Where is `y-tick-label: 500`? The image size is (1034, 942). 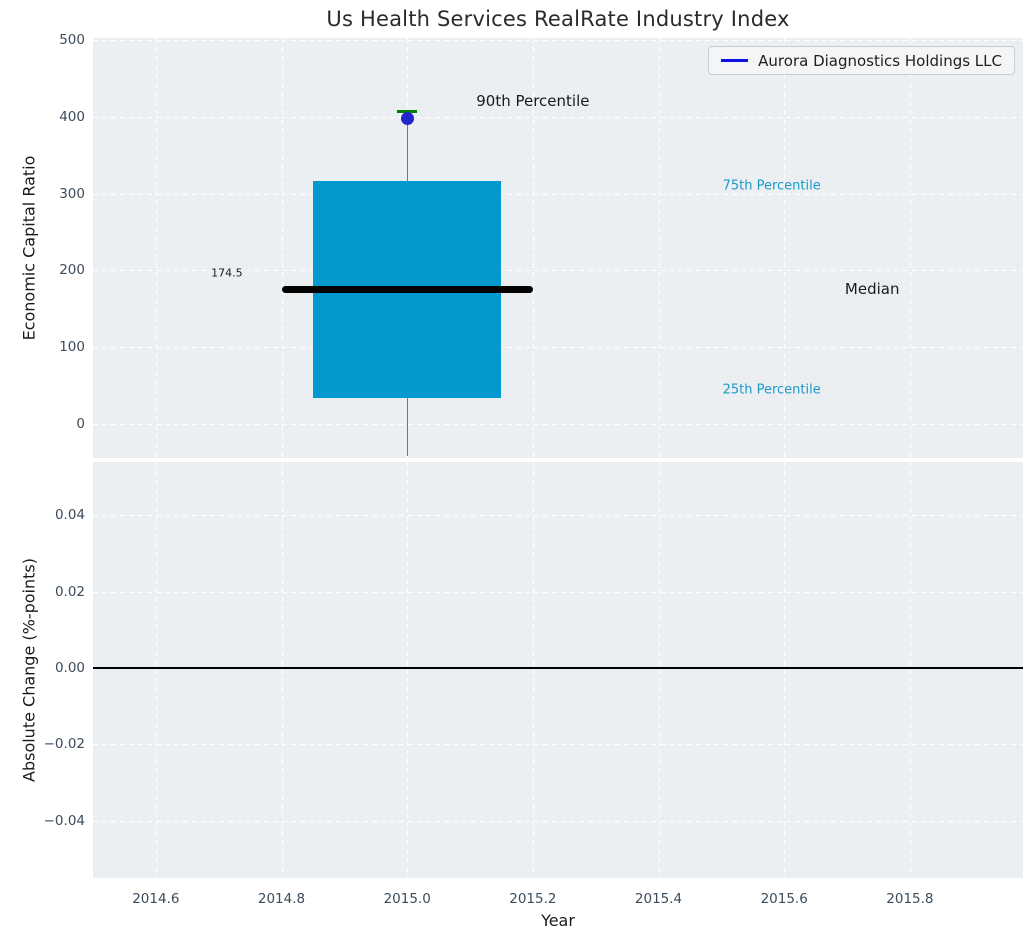 y-tick-label: 500 is located at coordinates (72, 40).